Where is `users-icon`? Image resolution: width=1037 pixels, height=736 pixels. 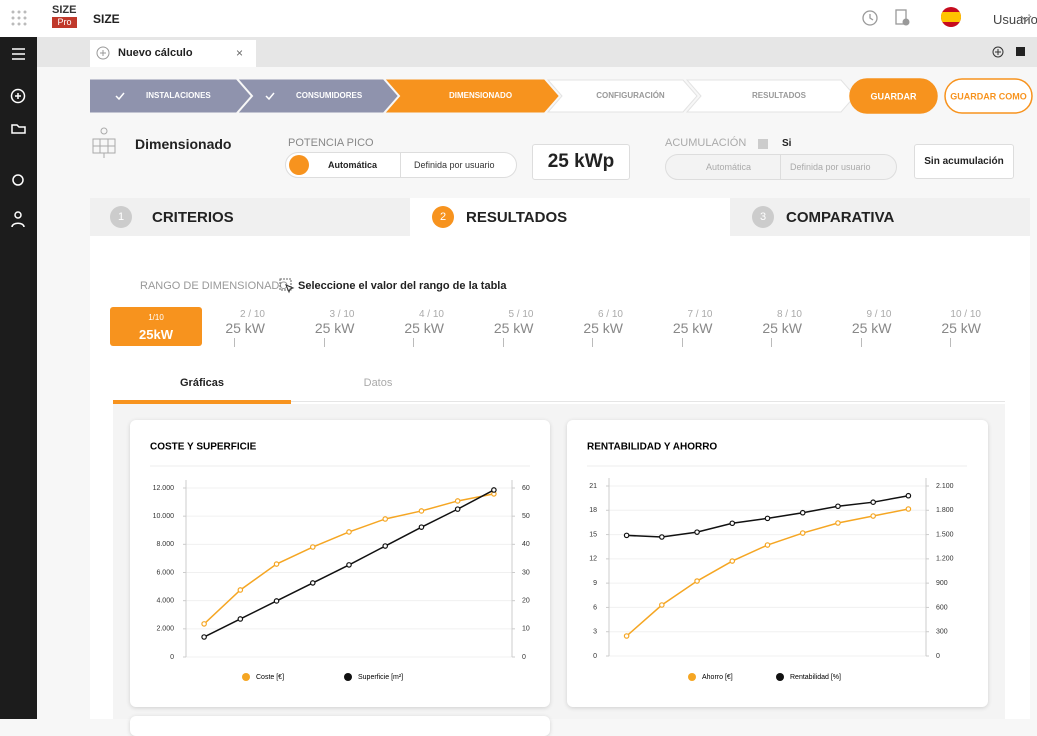
users-icon is located at coordinates (18, 219).